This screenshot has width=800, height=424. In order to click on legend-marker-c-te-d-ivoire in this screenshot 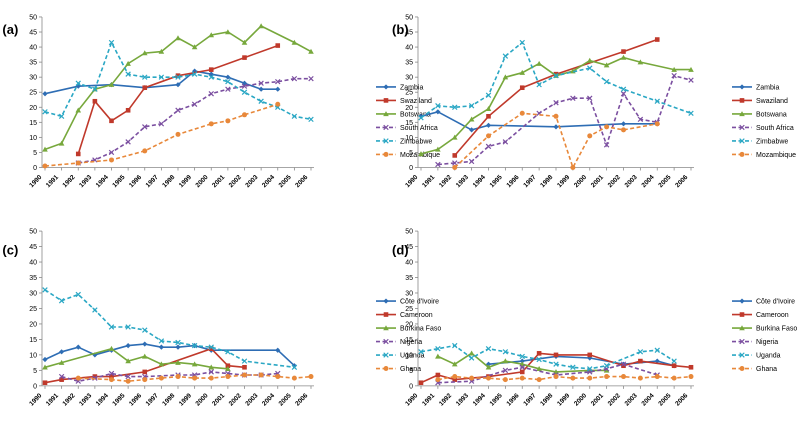, I will do `click(386, 301)`.